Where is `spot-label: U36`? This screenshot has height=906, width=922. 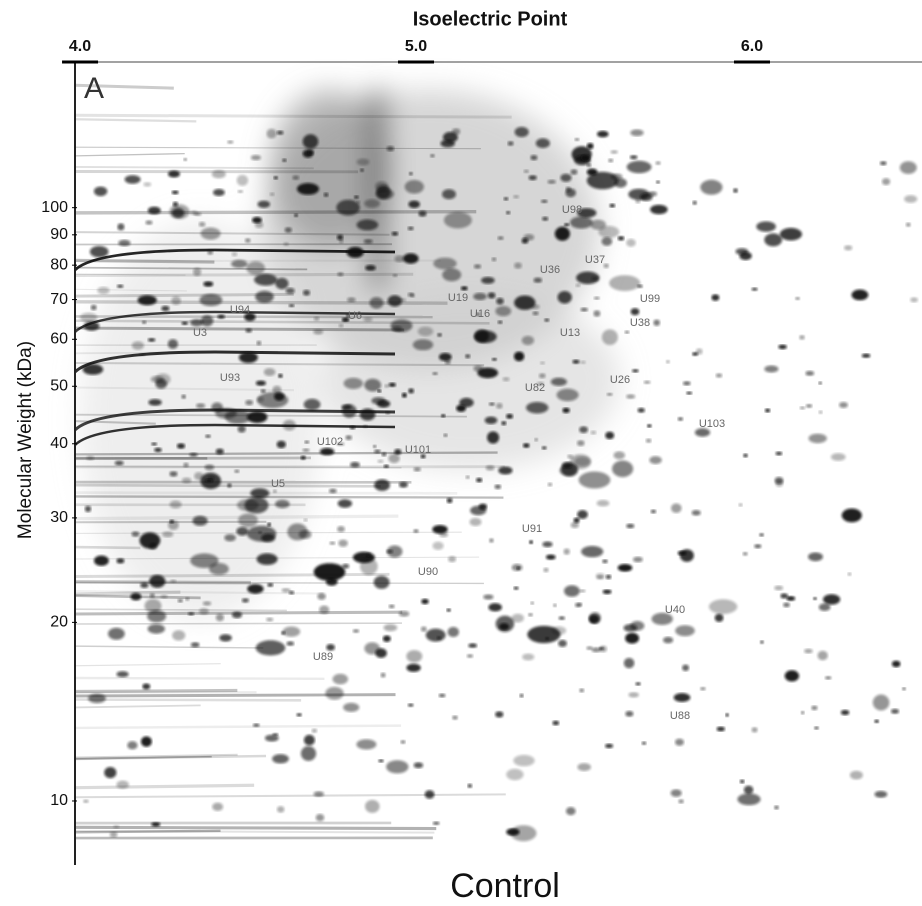 spot-label: U36 is located at coordinates (550, 270).